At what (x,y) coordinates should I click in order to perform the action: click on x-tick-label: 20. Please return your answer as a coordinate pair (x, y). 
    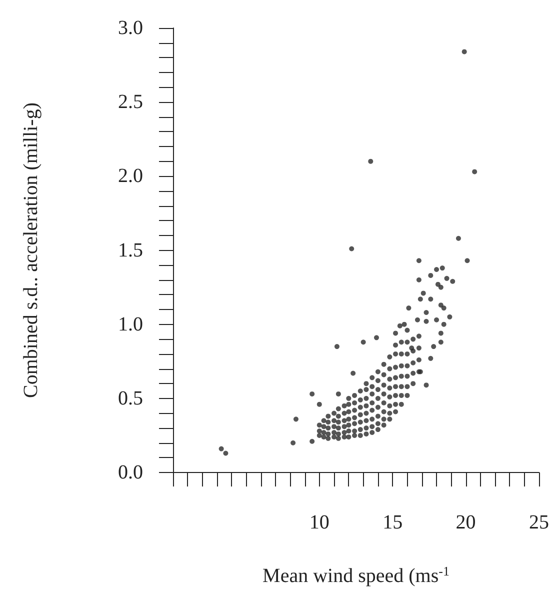
    Looking at the image, I should click on (466, 523).